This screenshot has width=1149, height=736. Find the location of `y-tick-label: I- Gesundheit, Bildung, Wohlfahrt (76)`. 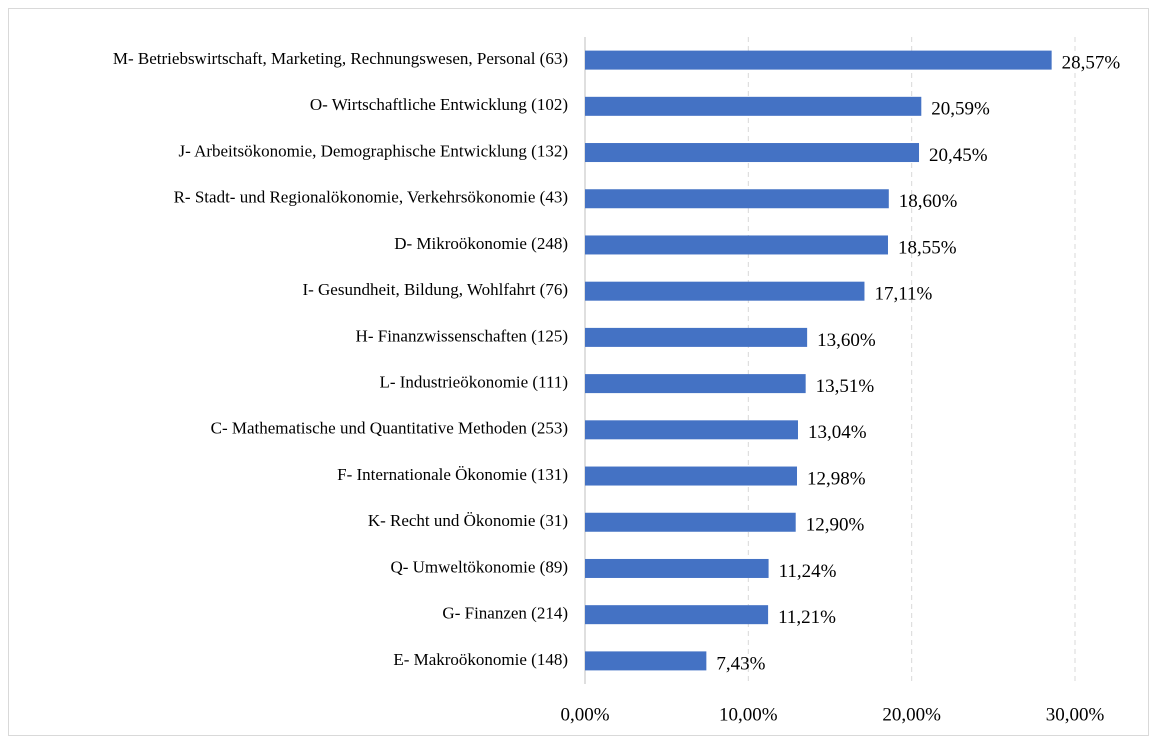

y-tick-label: I- Gesundheit, Bildung, Wohlfahrt (76) is located at coordinates (435, 289).